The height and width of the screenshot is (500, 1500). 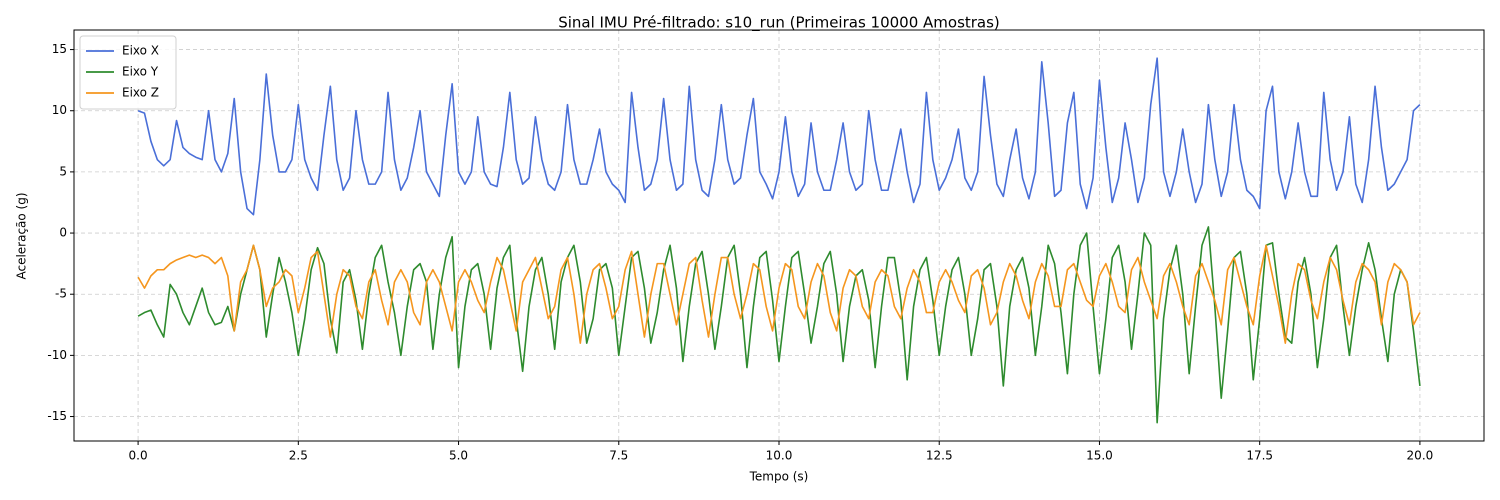 What do you see at coordinates (140, 51) in the screenshot?
I see `legend-label: Eixo X` at bounding box center [140, 51].